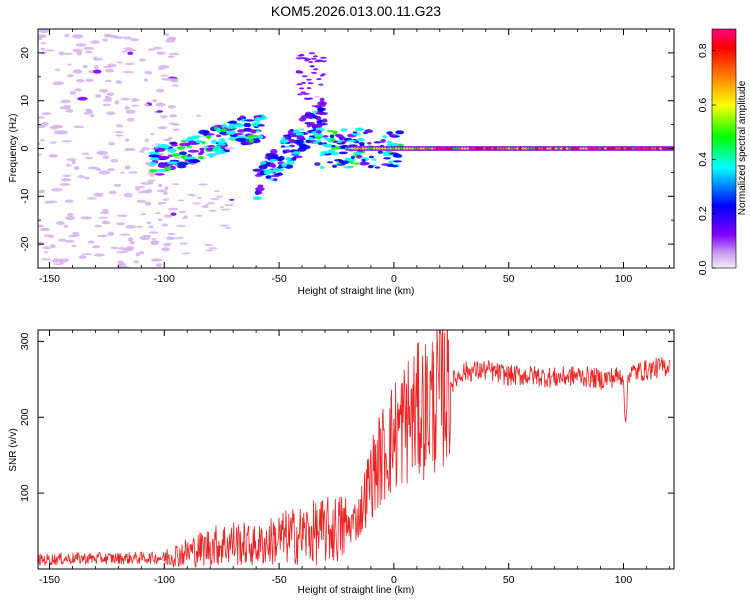 Image resolution: width=750 pixels, height=600 pixels. Describe the element at coordinates (25, 341) in the screenshot. I see `snr-ytick-label: 300` at that location.